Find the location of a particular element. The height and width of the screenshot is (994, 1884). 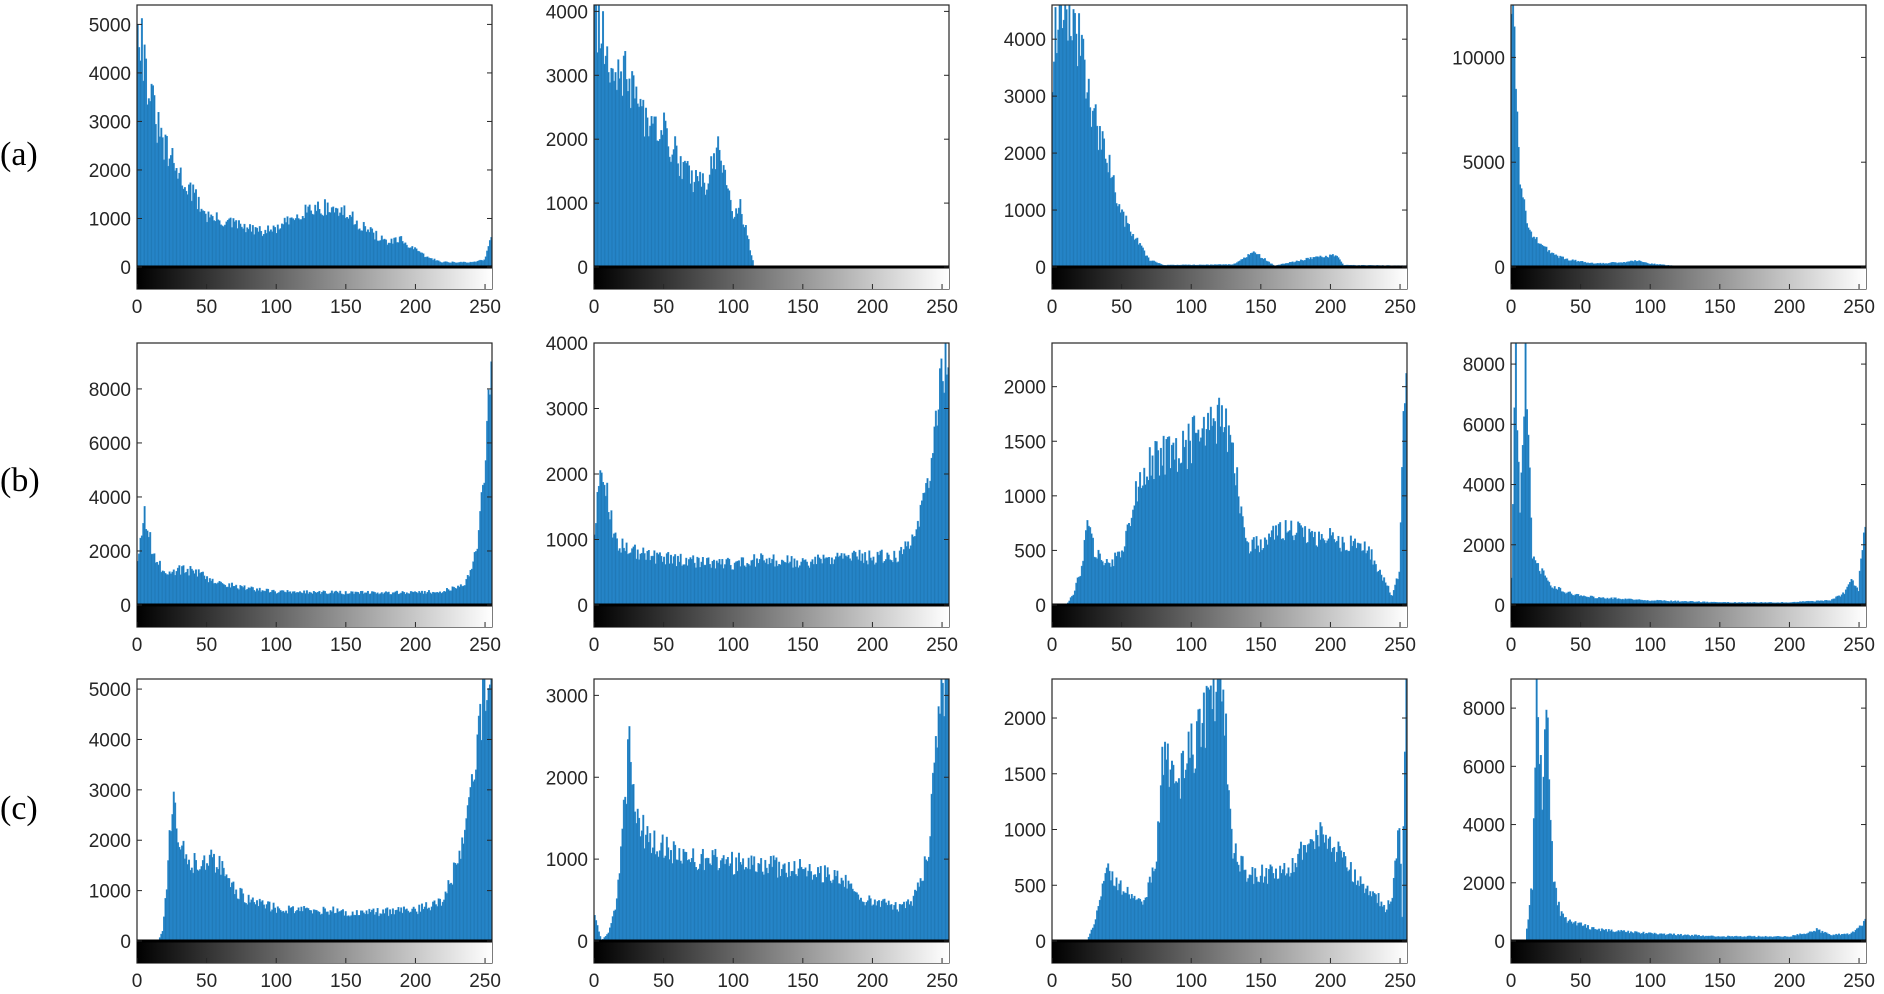

histogram-panel: 0 1000 2000 3000 0 50 100 150 200 250 is located at coordinates (752, 835).